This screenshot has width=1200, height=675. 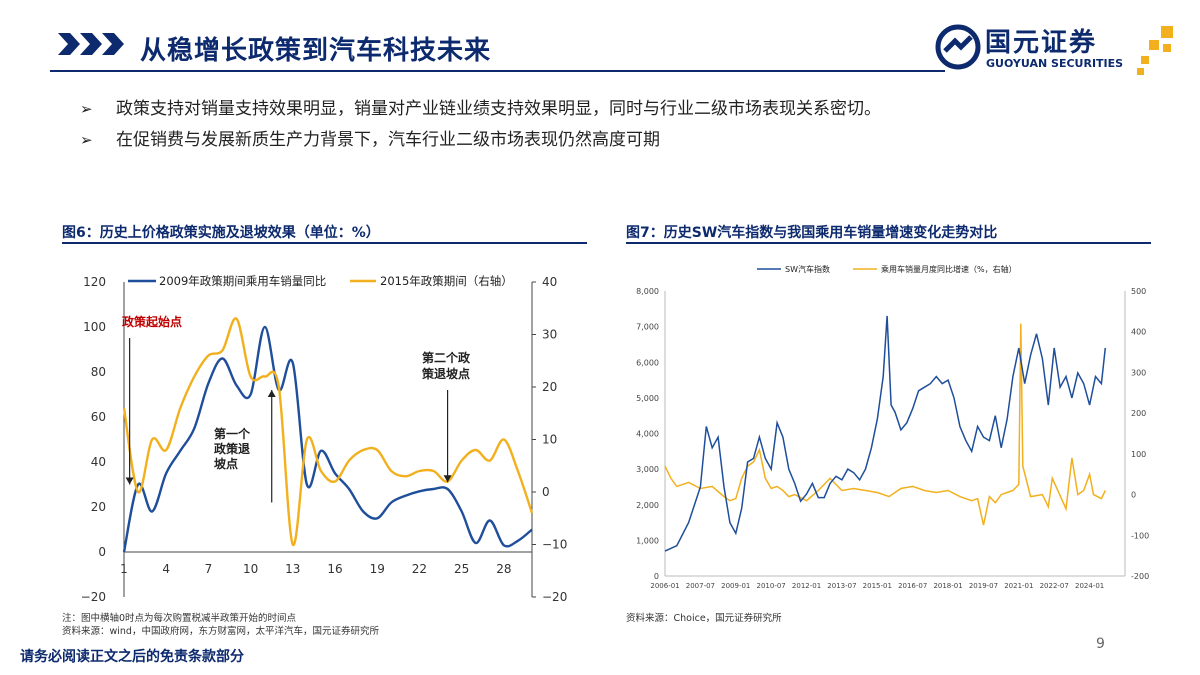 What do you see at coordinates (1140, 535) in the screenshot?
I see `y2-tick-label: -100` at bounding box center [1140, 535].